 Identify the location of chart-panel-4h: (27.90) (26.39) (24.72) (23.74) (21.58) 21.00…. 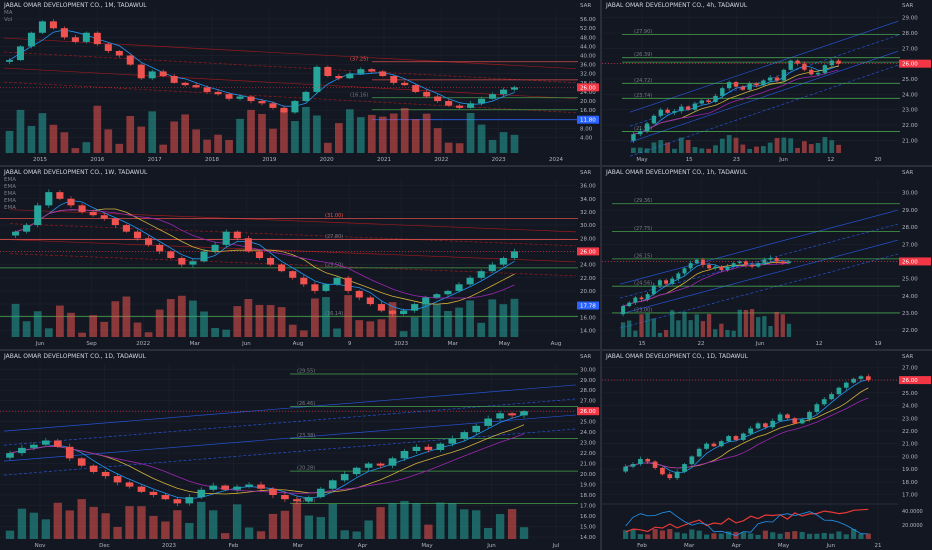
(767, 82).